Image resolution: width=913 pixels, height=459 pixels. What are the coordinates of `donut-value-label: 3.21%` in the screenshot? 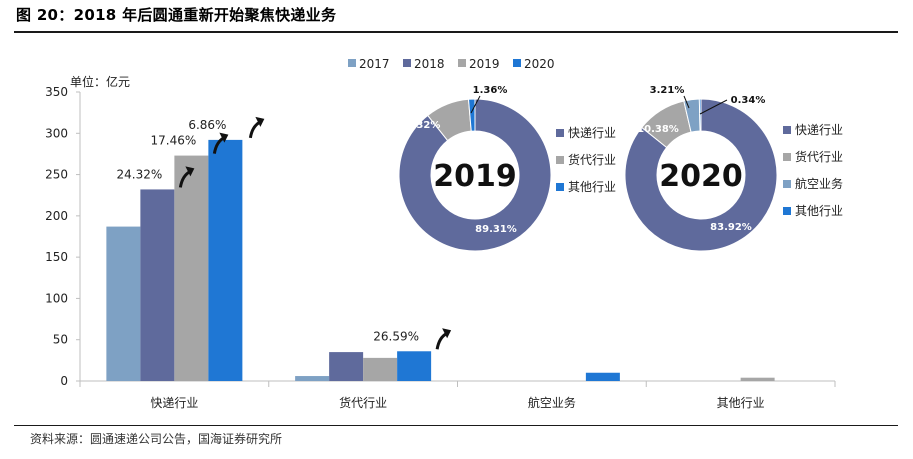 It's located at (667, 90).